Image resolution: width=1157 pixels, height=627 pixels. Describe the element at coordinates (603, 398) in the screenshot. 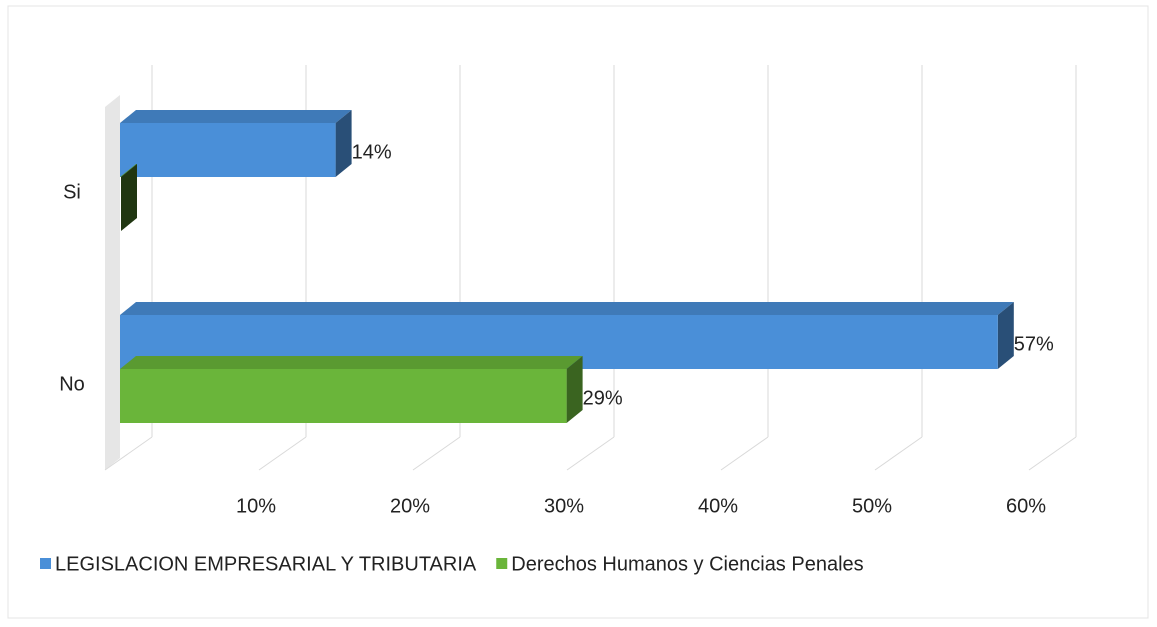

I see `data-label: 29%` at that location.